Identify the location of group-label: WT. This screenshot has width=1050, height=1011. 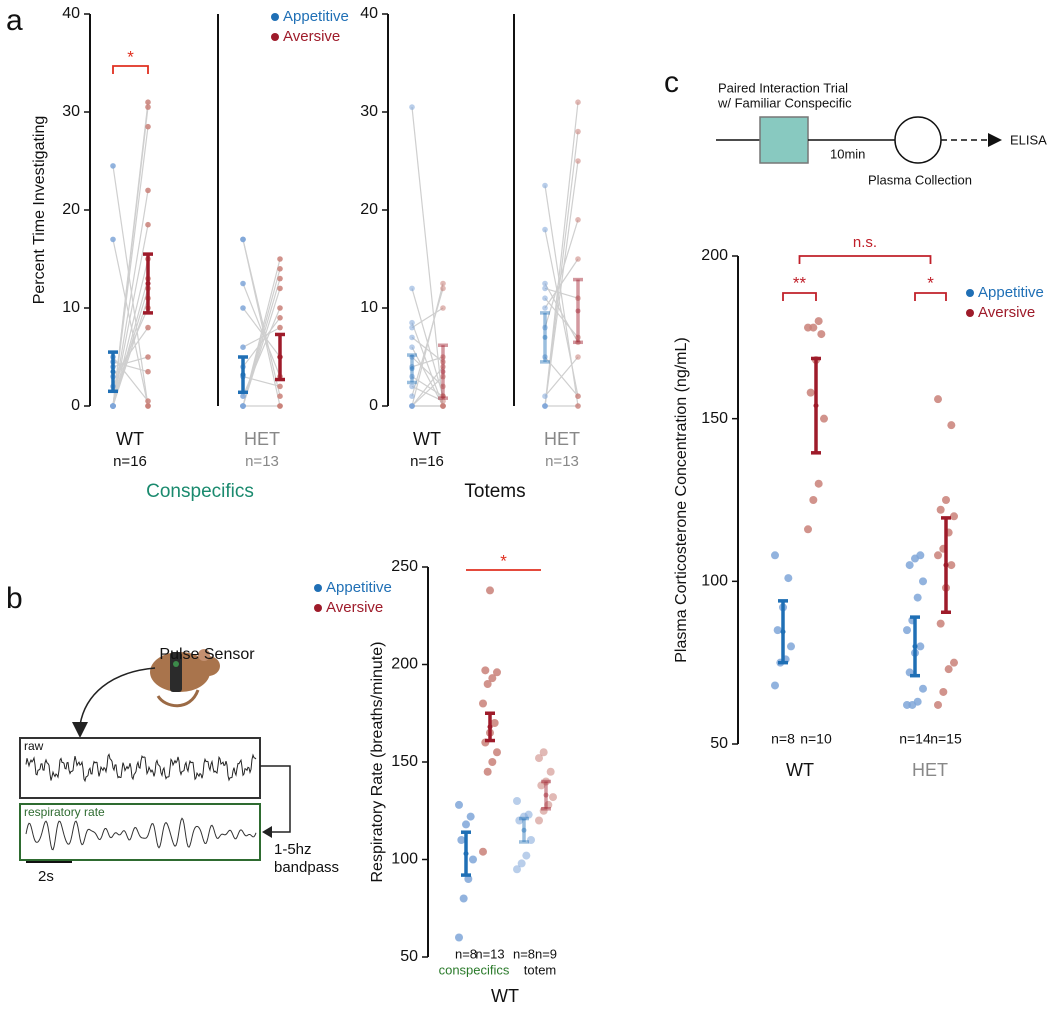
(427, 439).